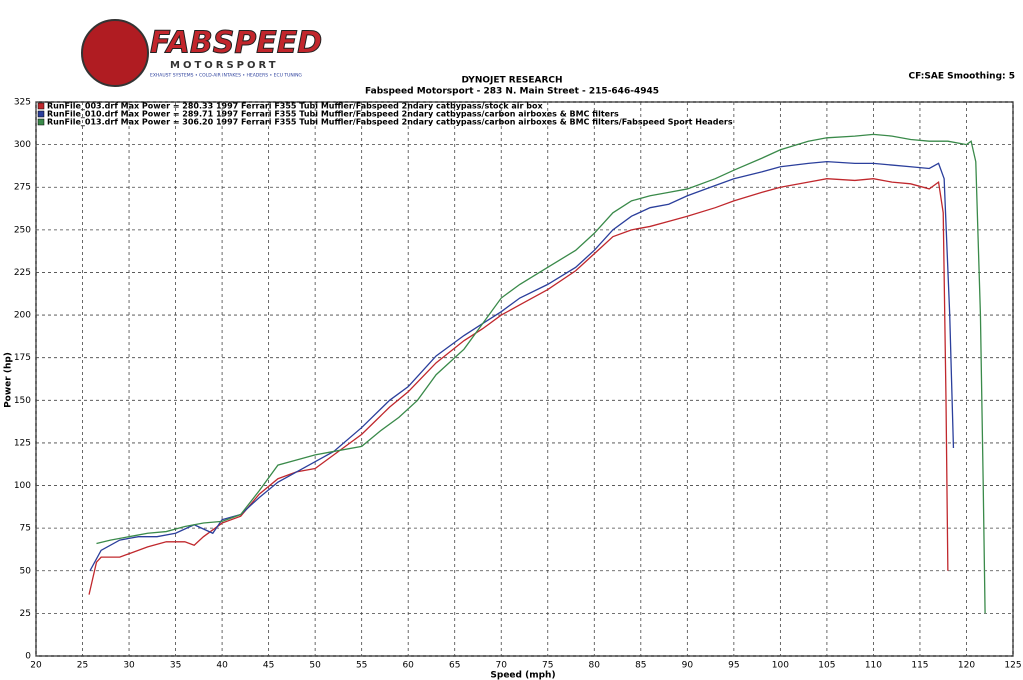 The image size is (1023, 680). What do you see at coordinates (22, 401) in the screenshot?
I see `y-tick-label: 150` at bounding box center [22, 401].